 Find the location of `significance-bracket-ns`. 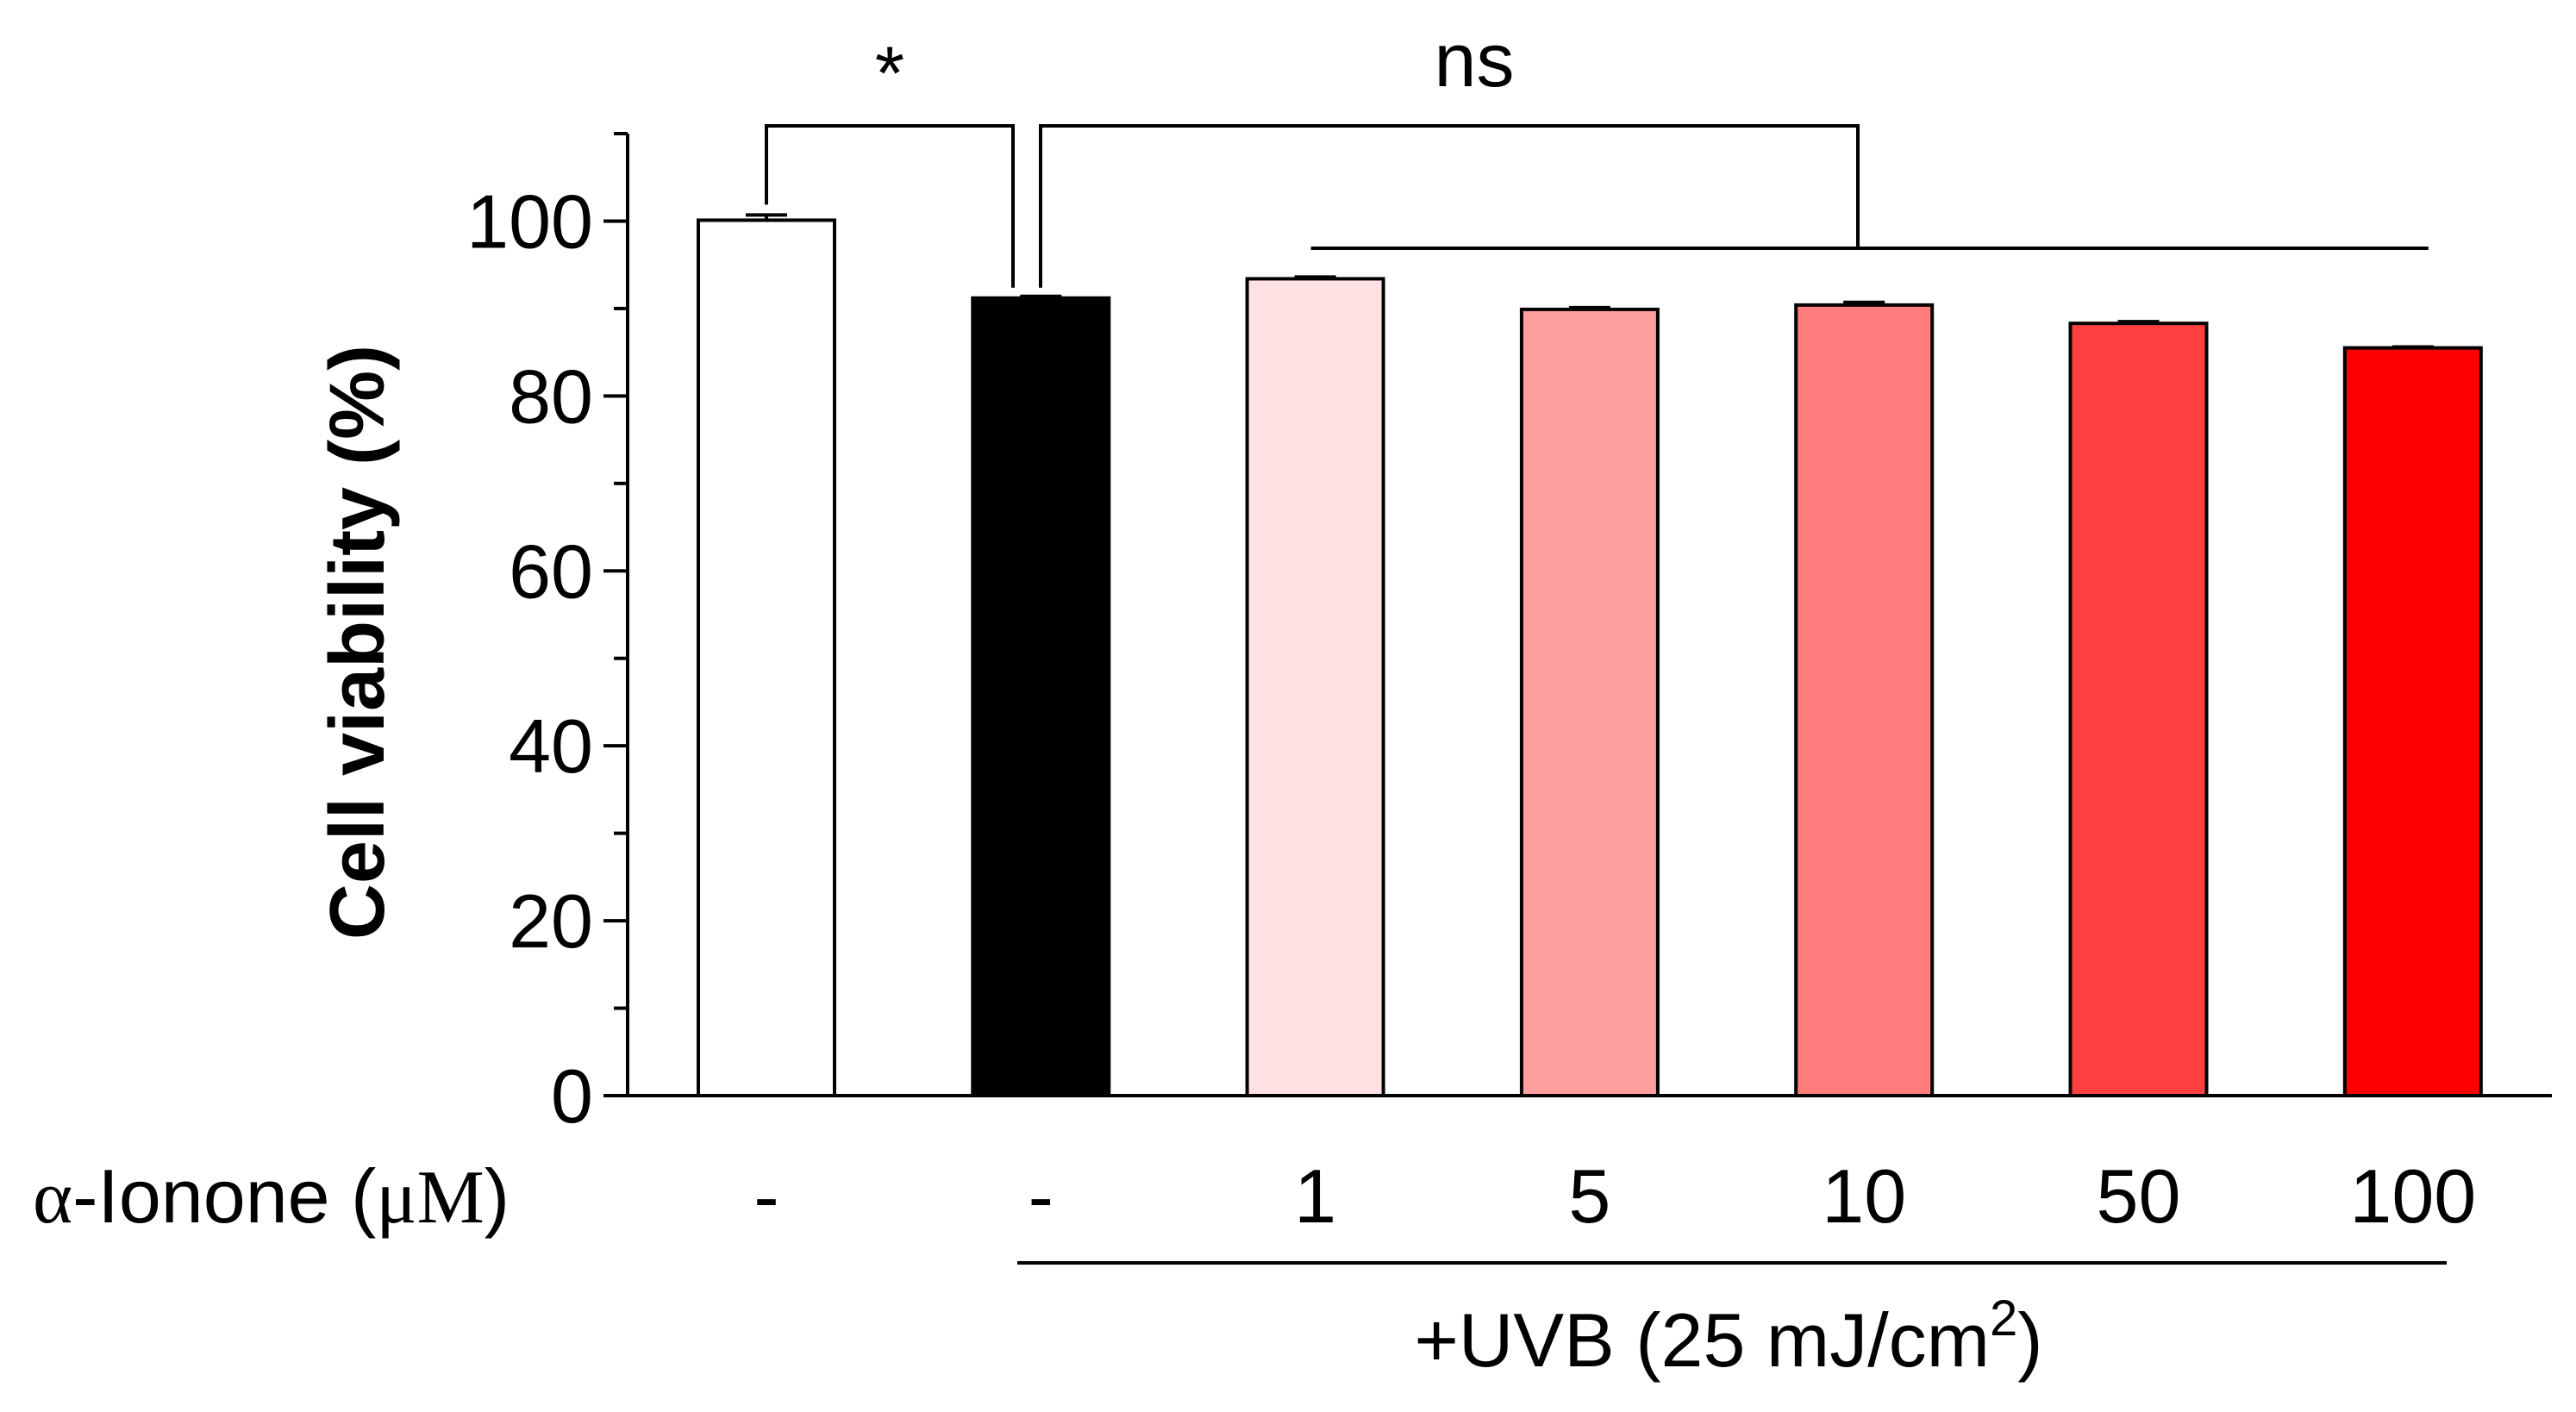

significance-bracket-ns is located at coordinates (1450, 206).